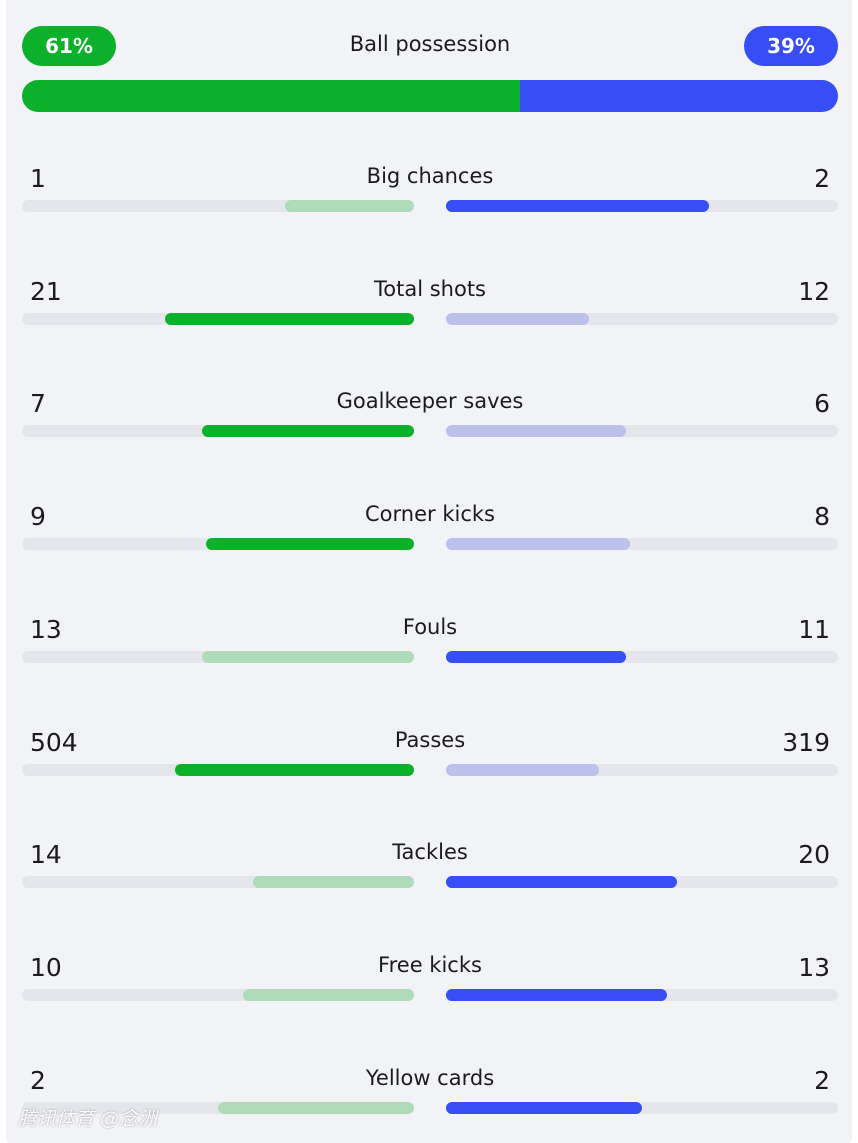 This screenshot has width=858, height=1143. I want to click on home-possession-badge: 61%, so click(69, 46).